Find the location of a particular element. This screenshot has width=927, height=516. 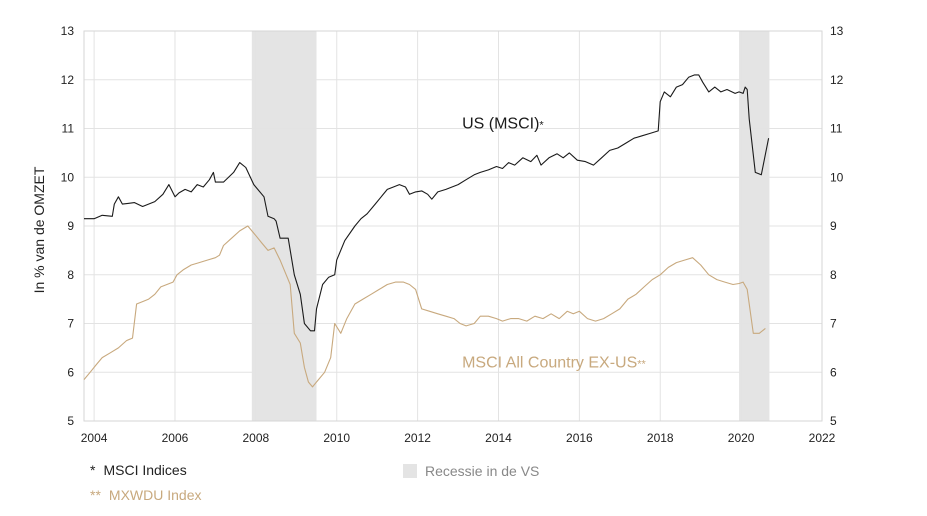

series-label-exus: MSCI All Country EX-US** is located at coordinates (554, 362).